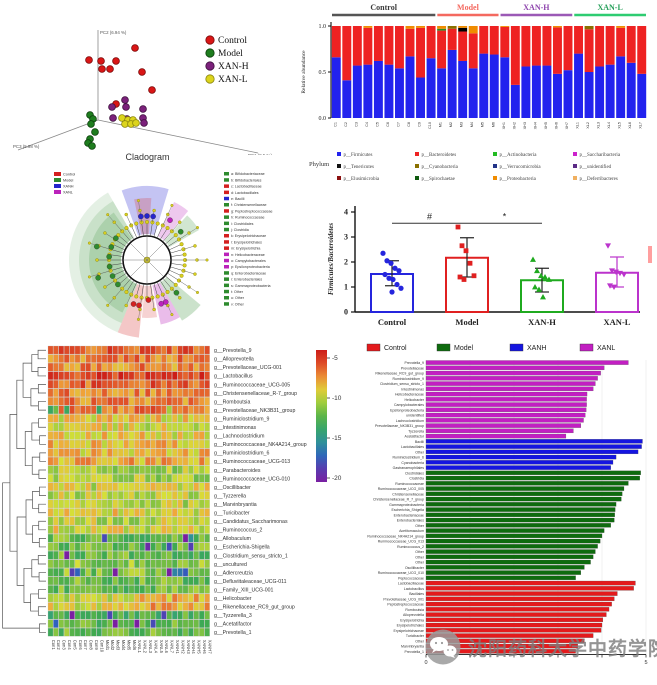 This screenshot has height=685, width=657. I want to click on pca-point-Control, so click(152, 90).